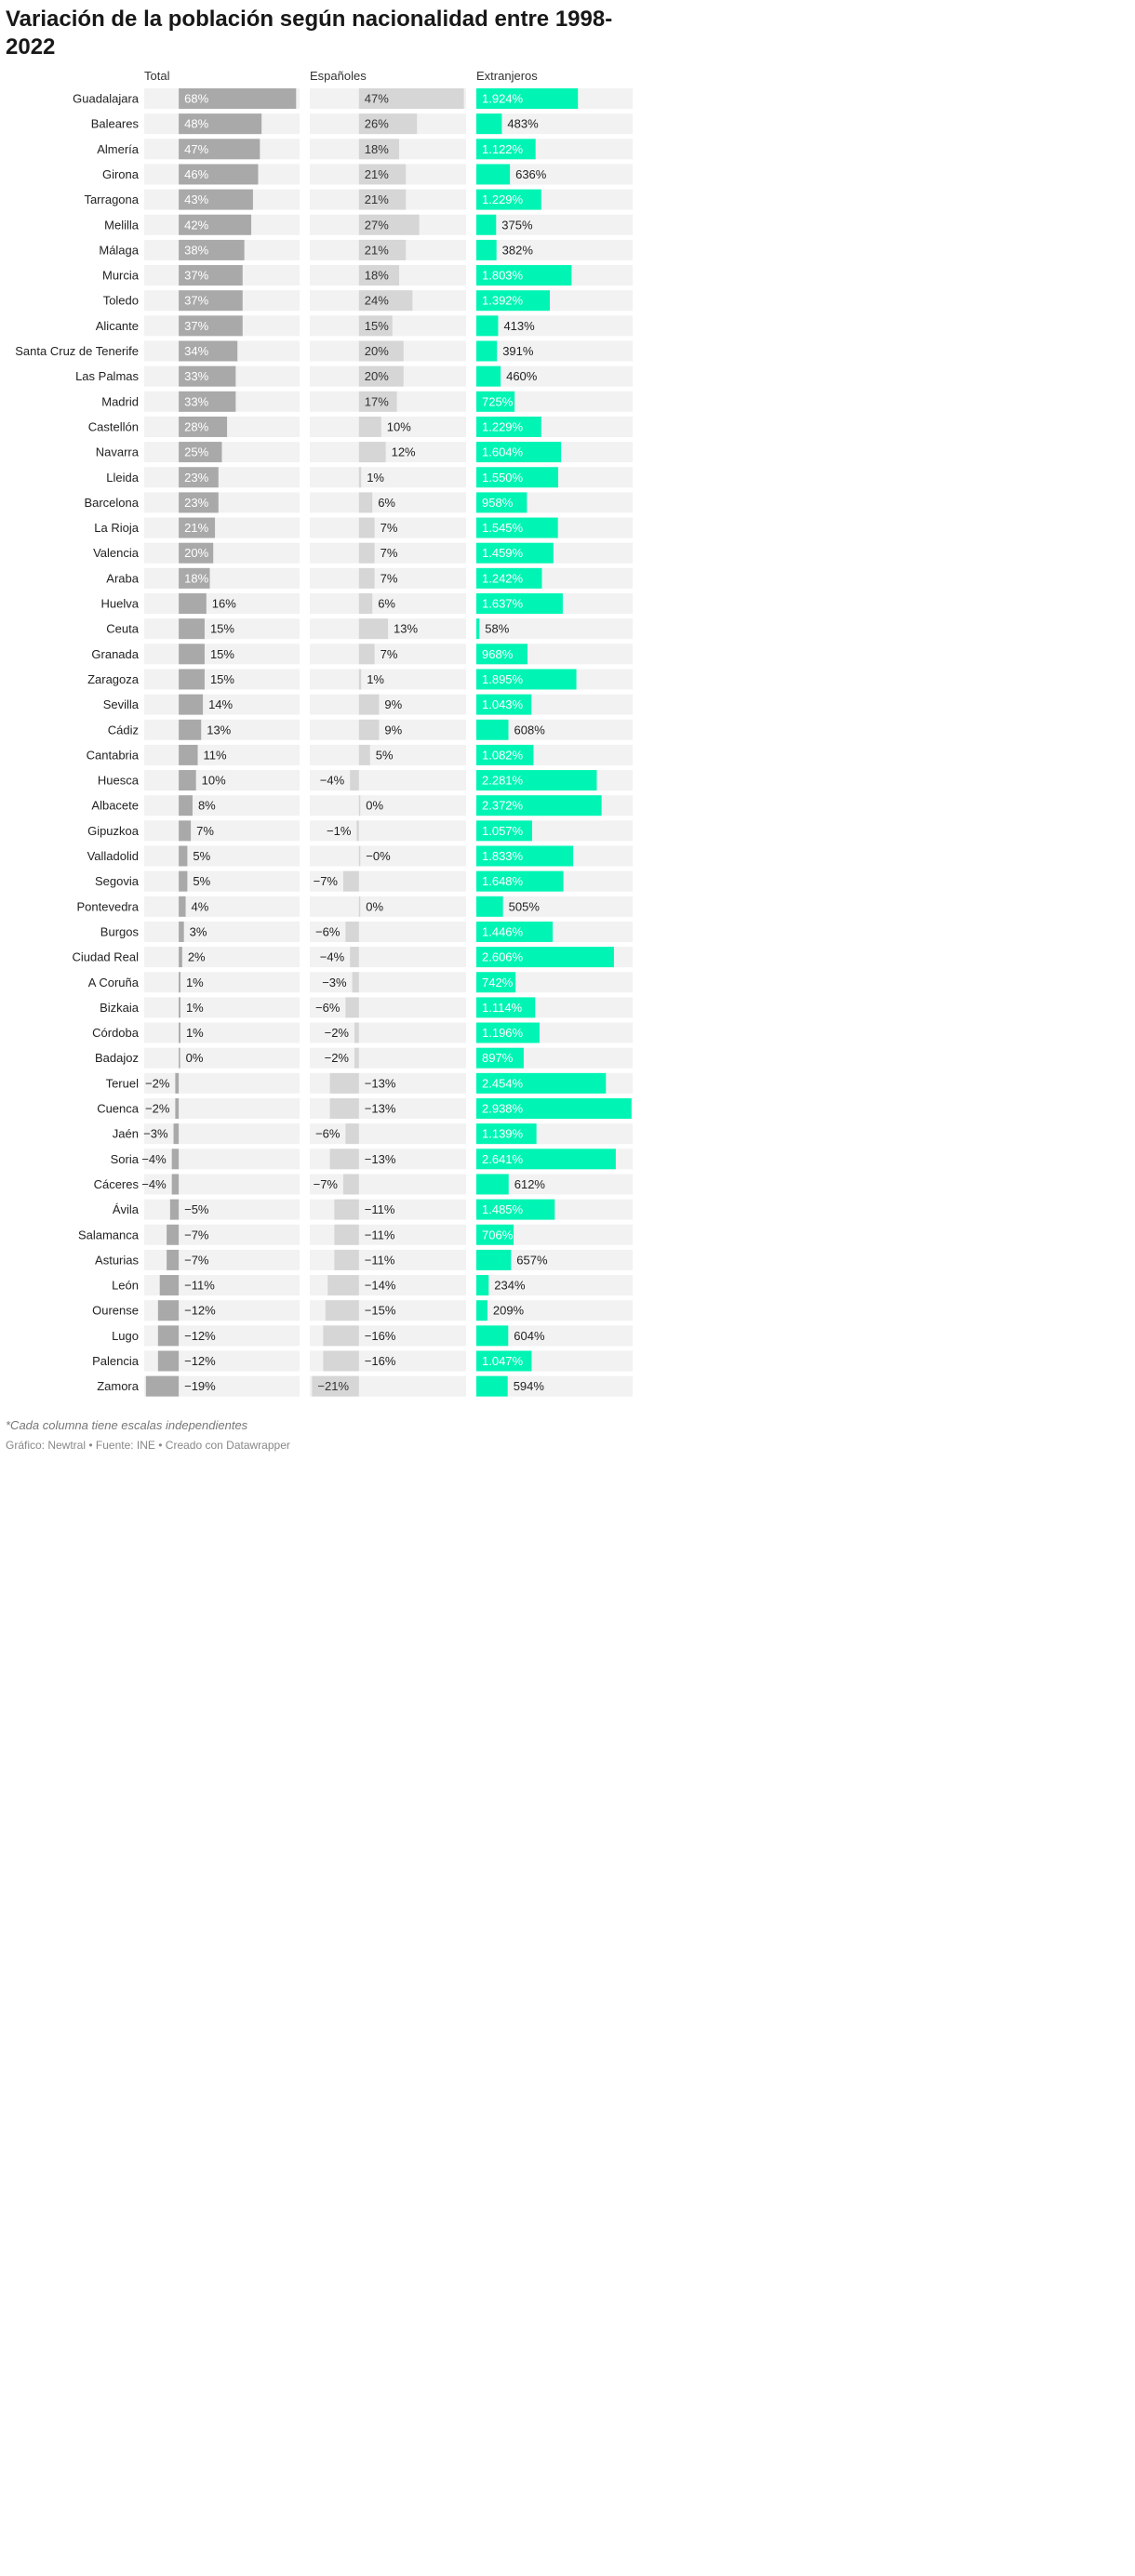 The height and width of the screenshot is (2576, 1135). I want to click on value-label-extranjeros: 1.229%, so click(503, 426).